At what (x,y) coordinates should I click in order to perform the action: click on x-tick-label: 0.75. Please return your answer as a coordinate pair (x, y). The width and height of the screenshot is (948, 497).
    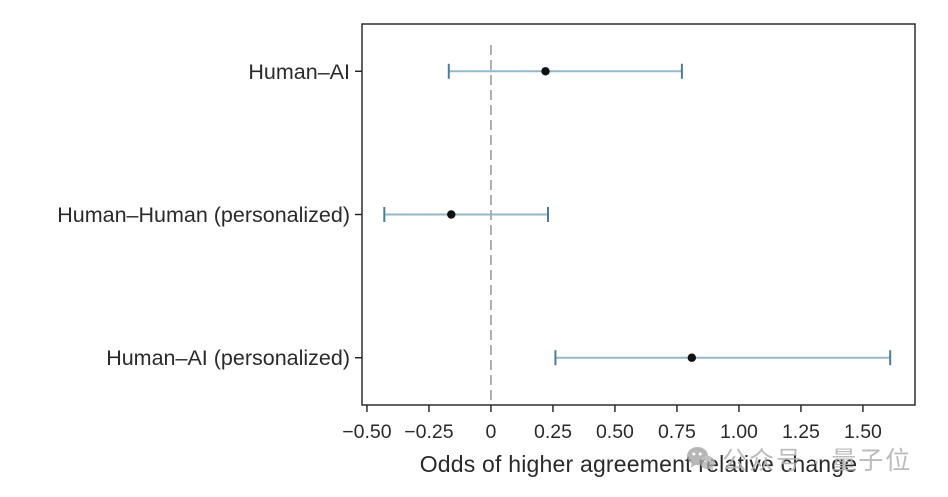
    Looking at the image, I should click on (677, 432).